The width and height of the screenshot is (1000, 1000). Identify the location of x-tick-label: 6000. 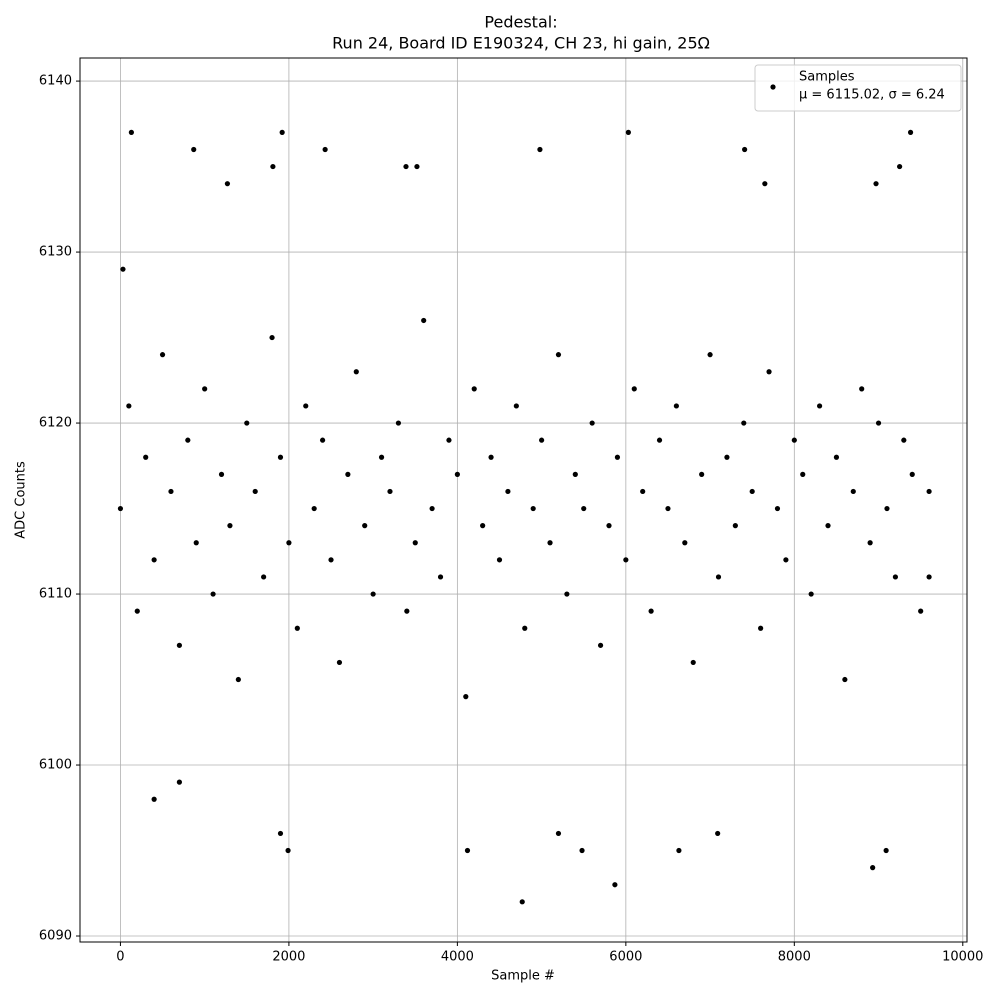
(625, 957).